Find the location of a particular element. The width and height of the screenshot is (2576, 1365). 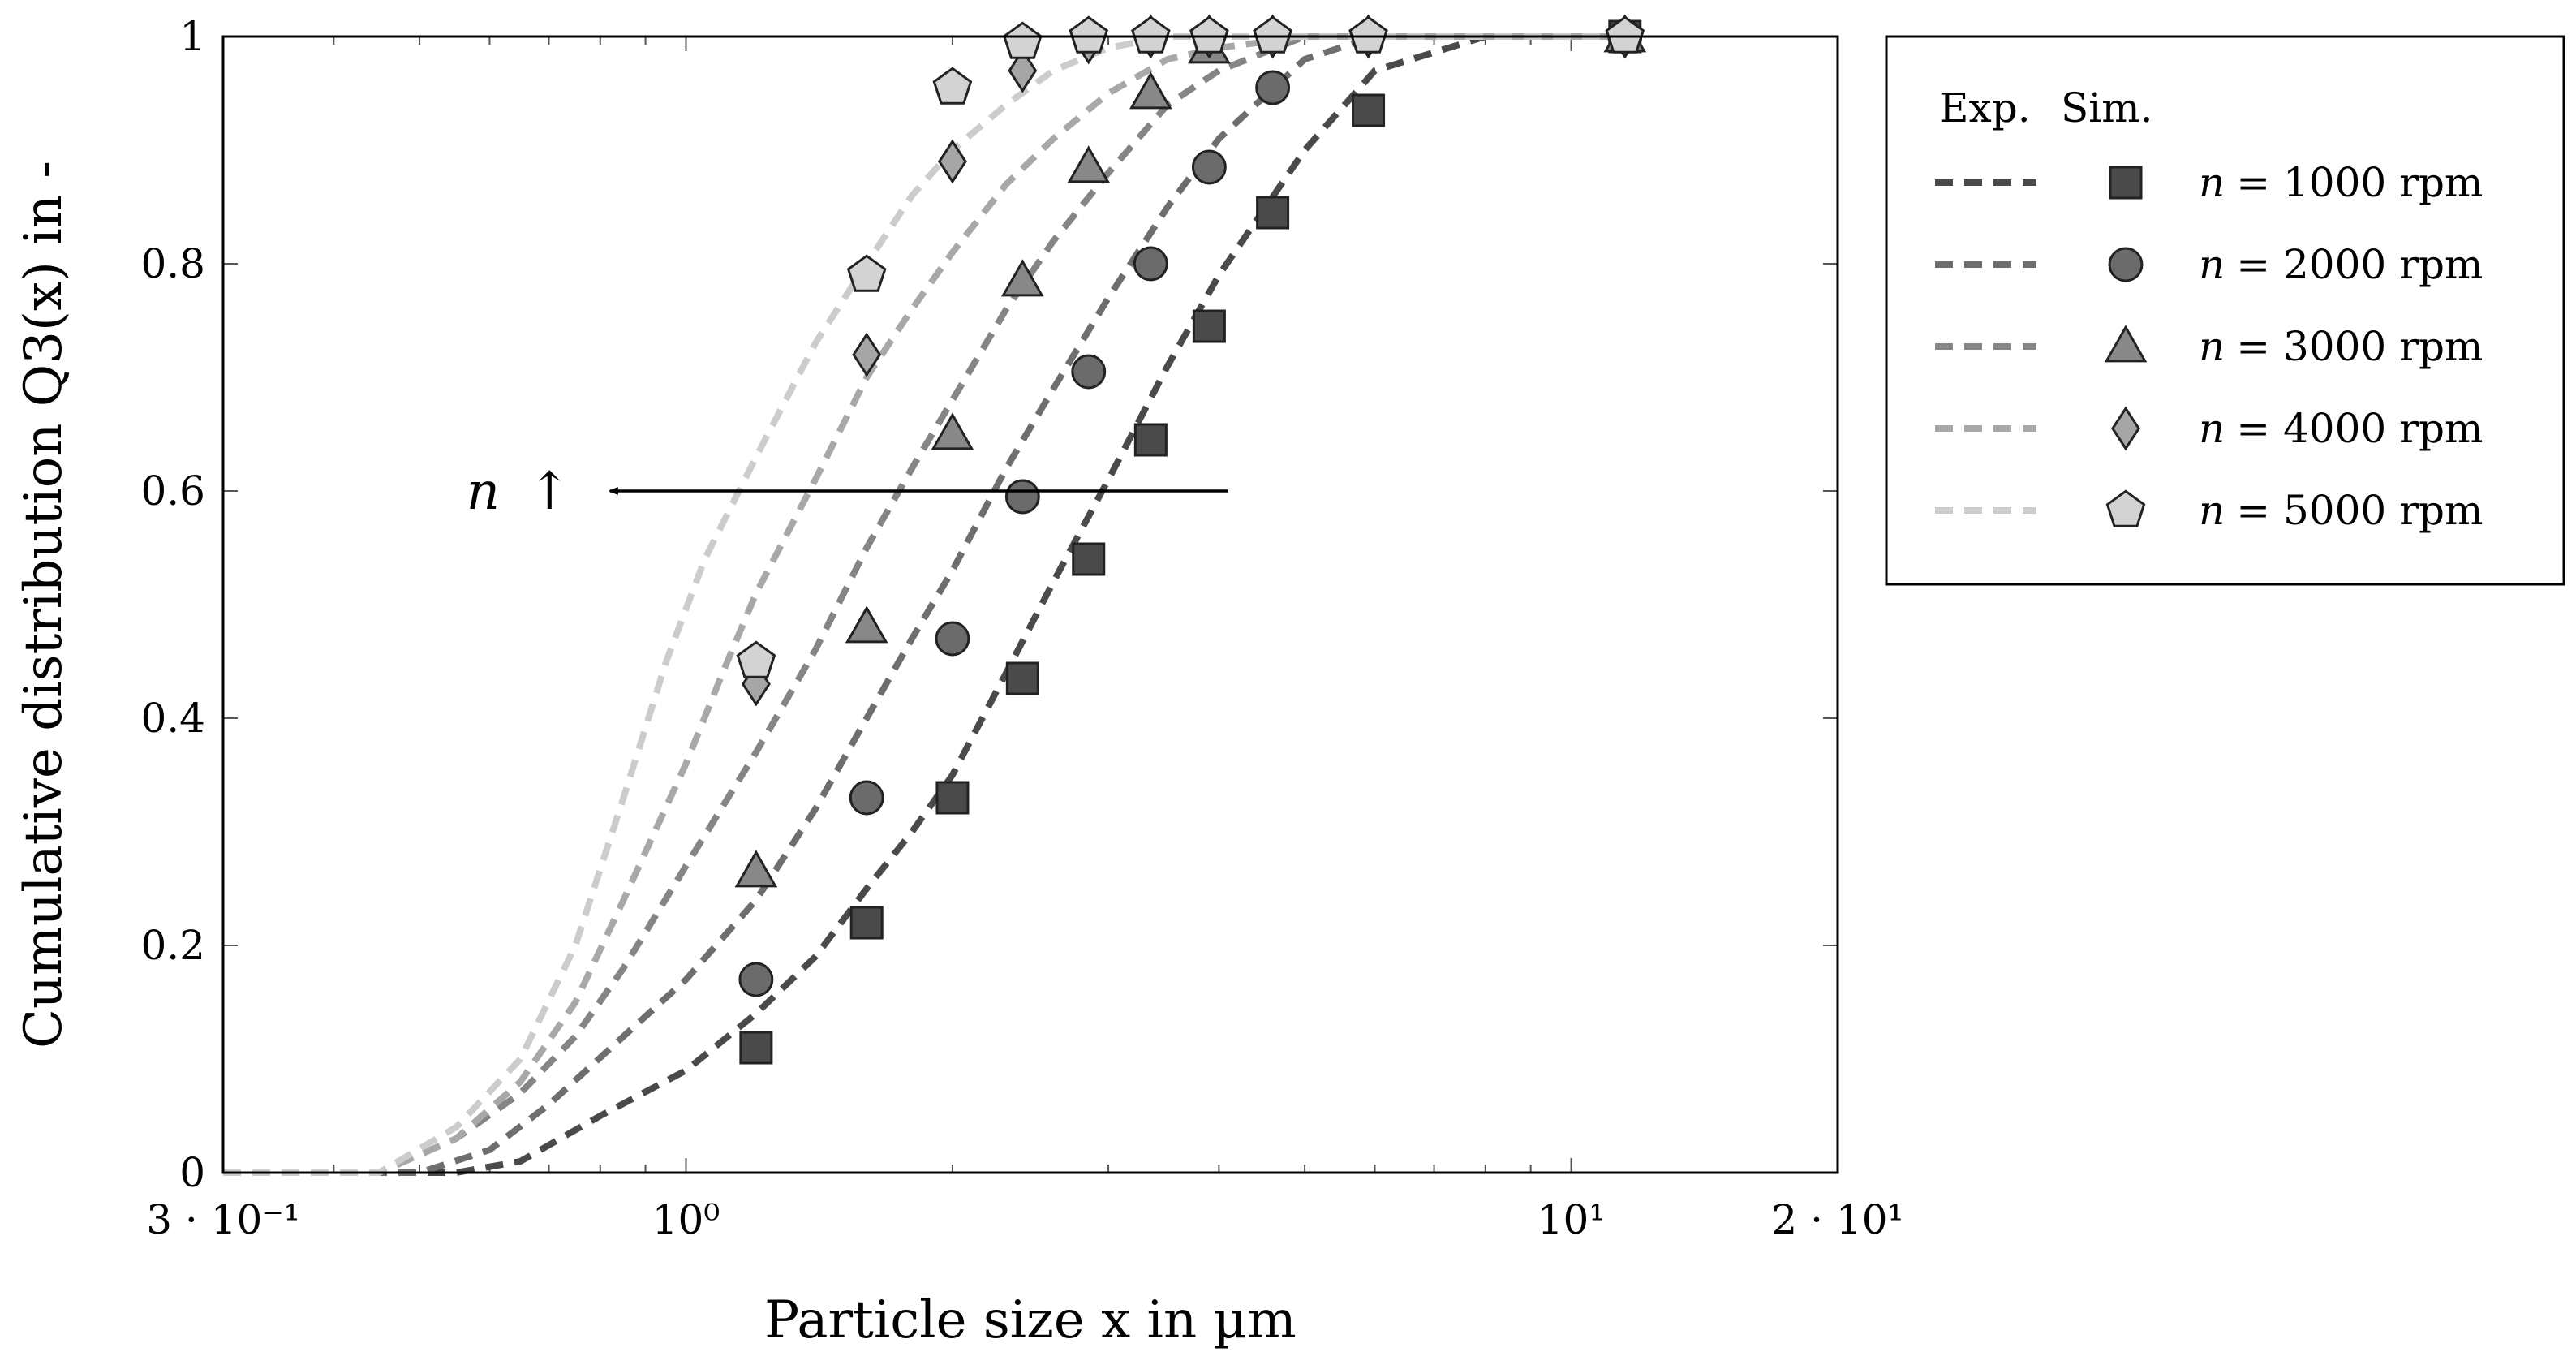

legend-header-sim: Sim. is located at coordinates (2107, 107).